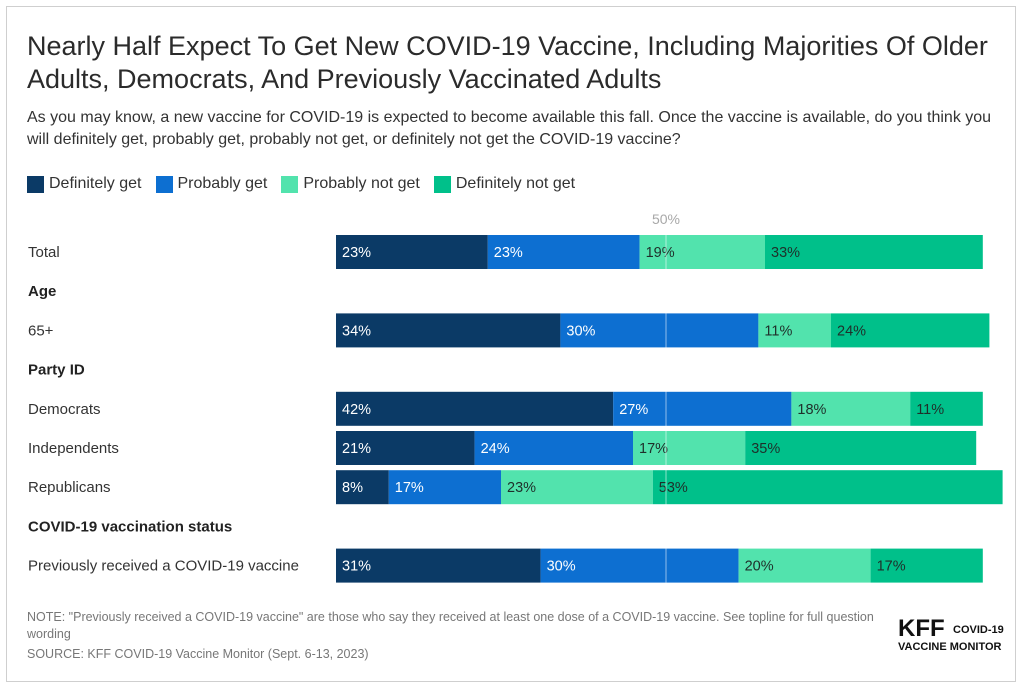  Describe the element at coordinates (495, 449) in the screenshot. I see `data-label-independents-probably-get: 24%` at that location.